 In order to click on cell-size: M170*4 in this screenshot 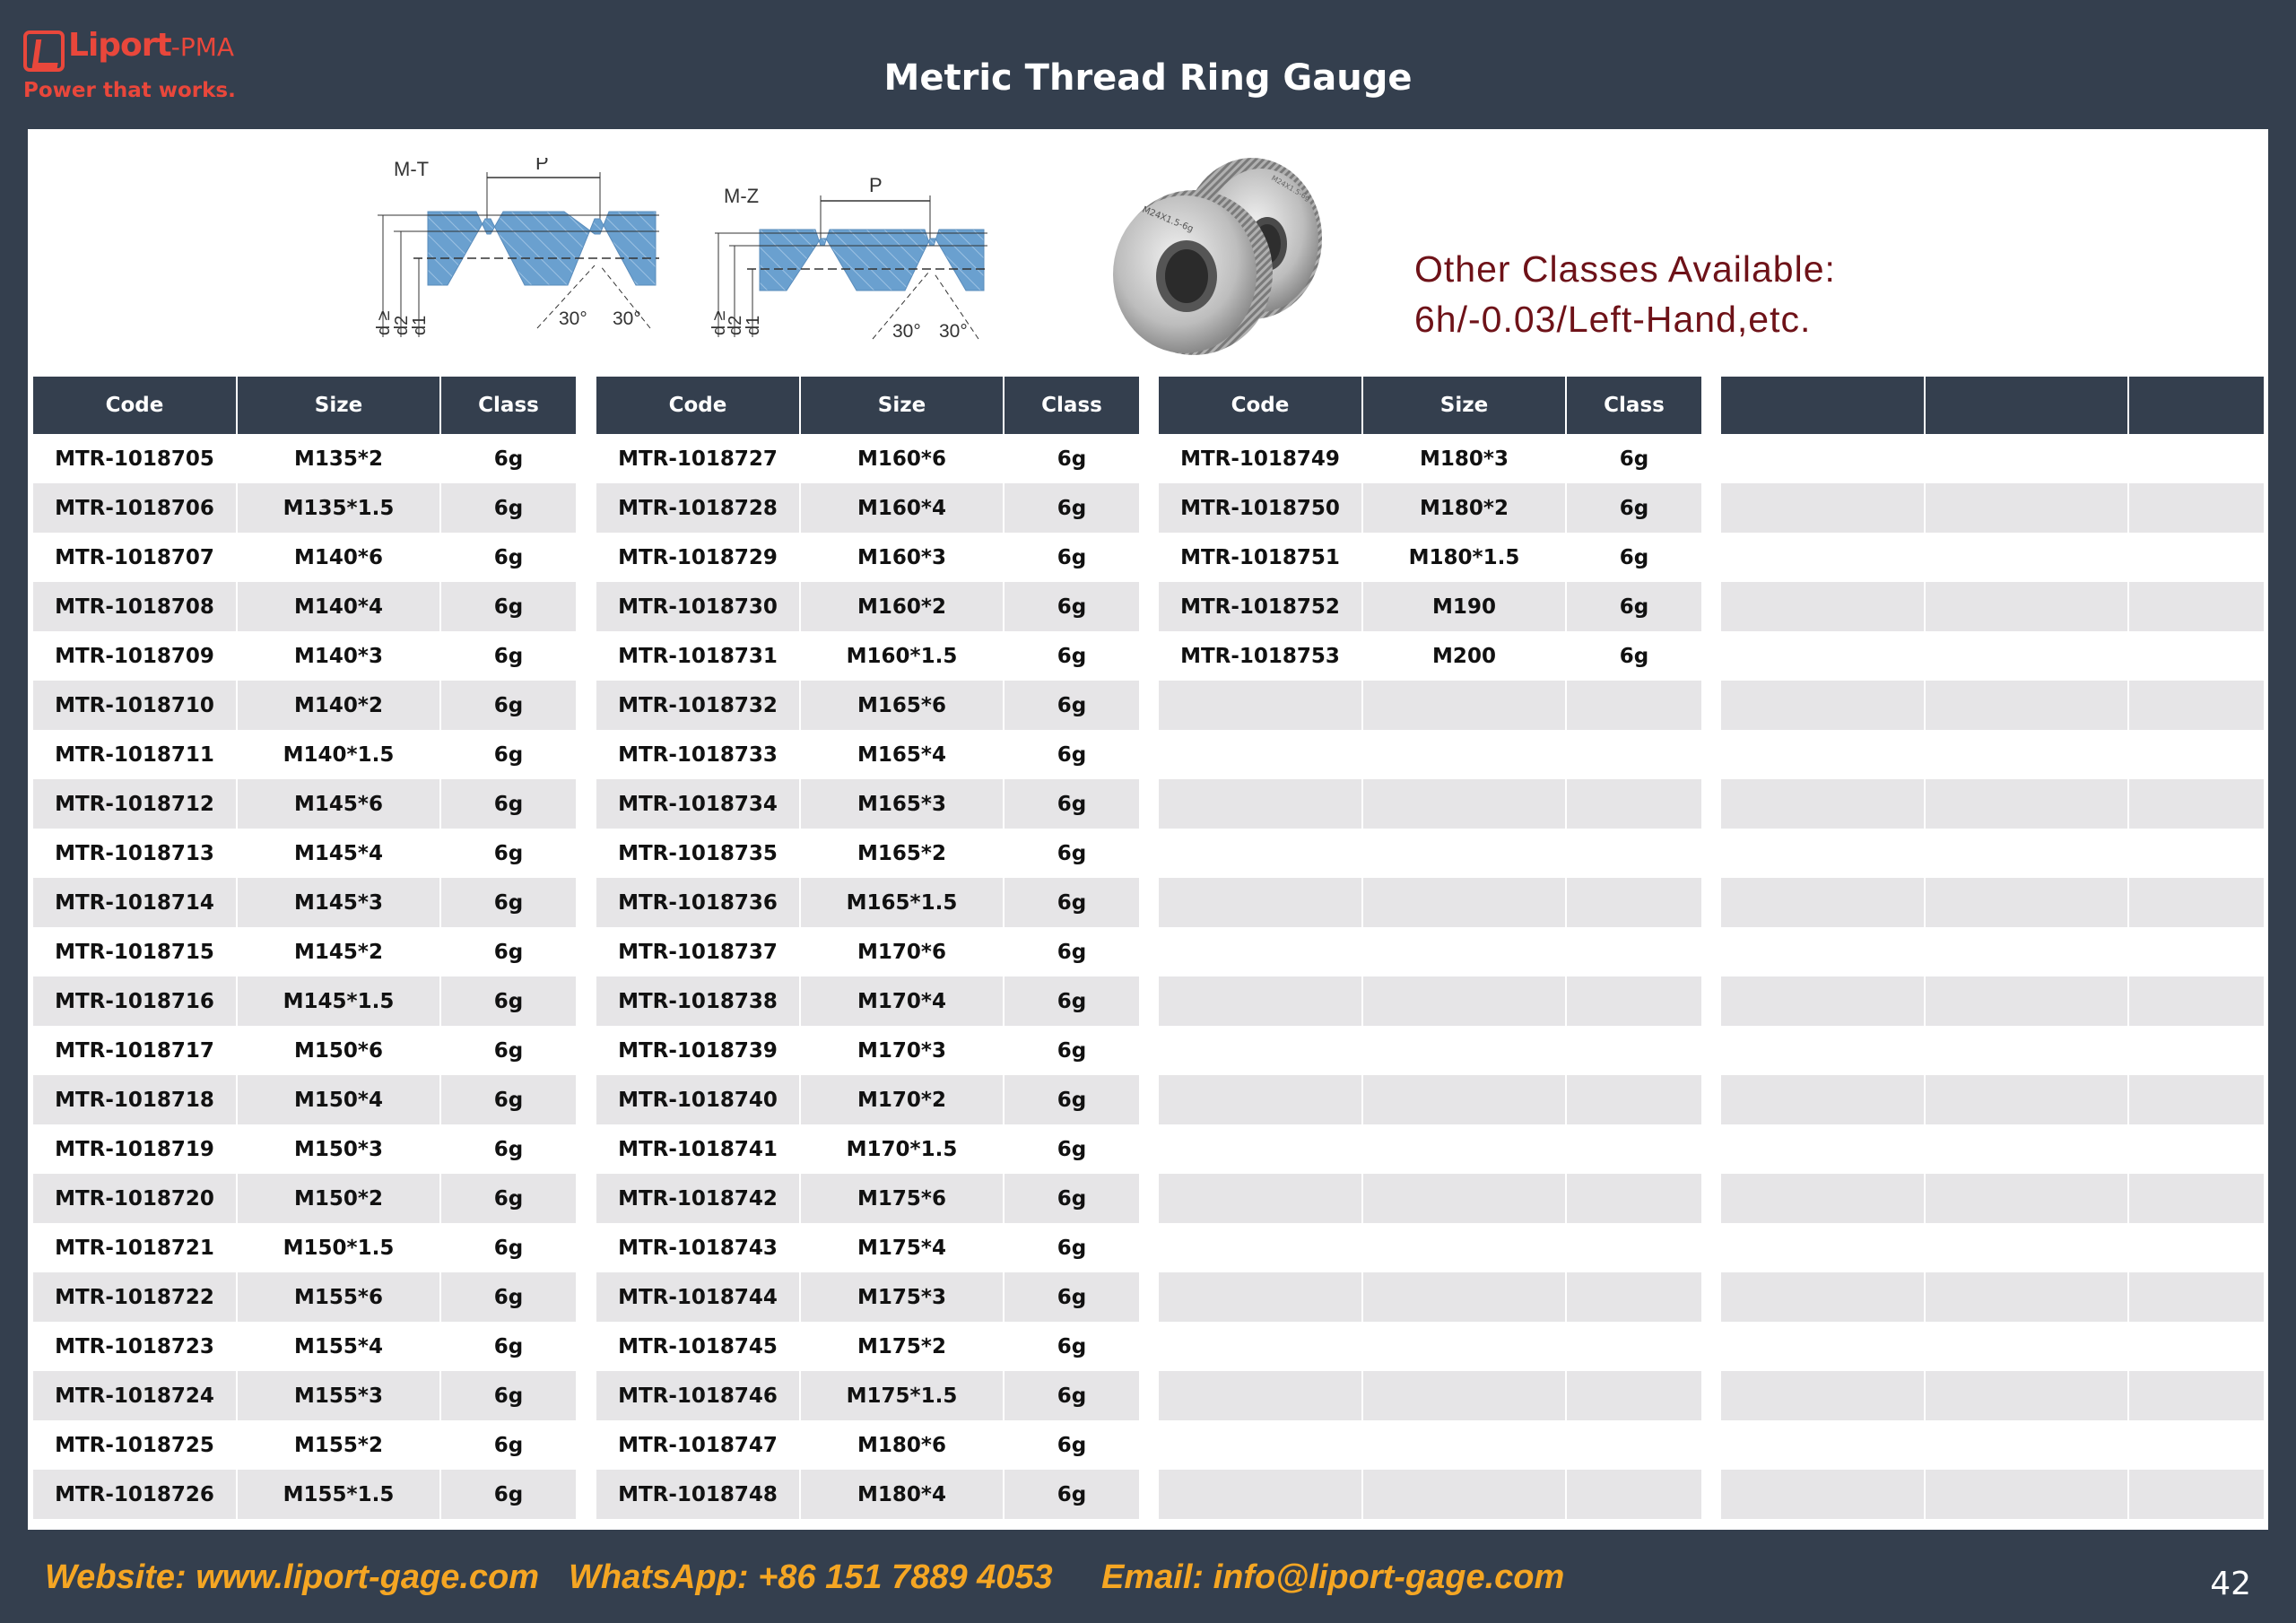, I will do `click(902, 1001)`.